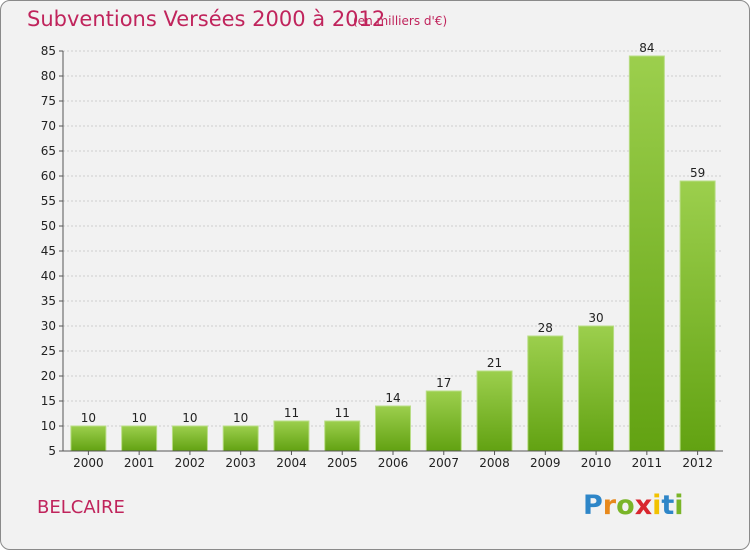 Image resolution: width=750 pixels, height=550 pixels. I want to click on y-tick-label: 50, so click(48, 226).